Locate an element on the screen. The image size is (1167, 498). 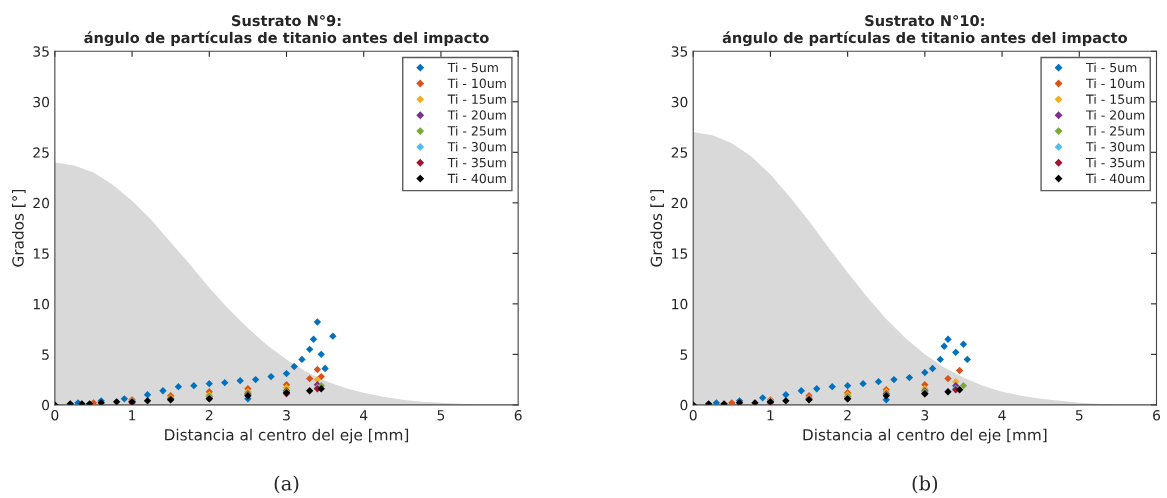
text: (b) is located at coordinates (925, 484).